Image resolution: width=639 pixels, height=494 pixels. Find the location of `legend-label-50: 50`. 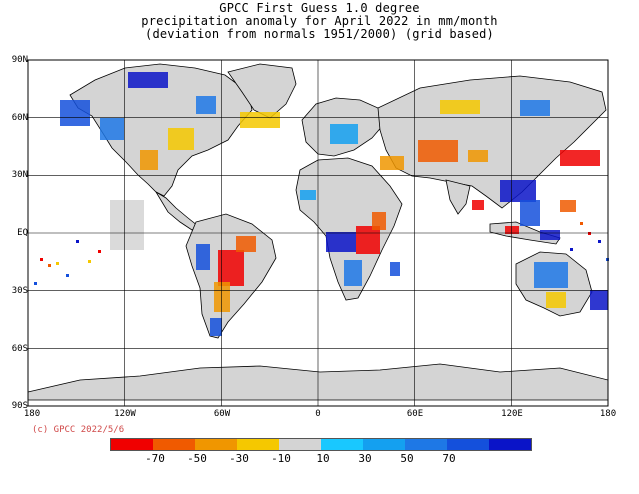

legend-label-50: 50 is located at coordinates (407, 458).